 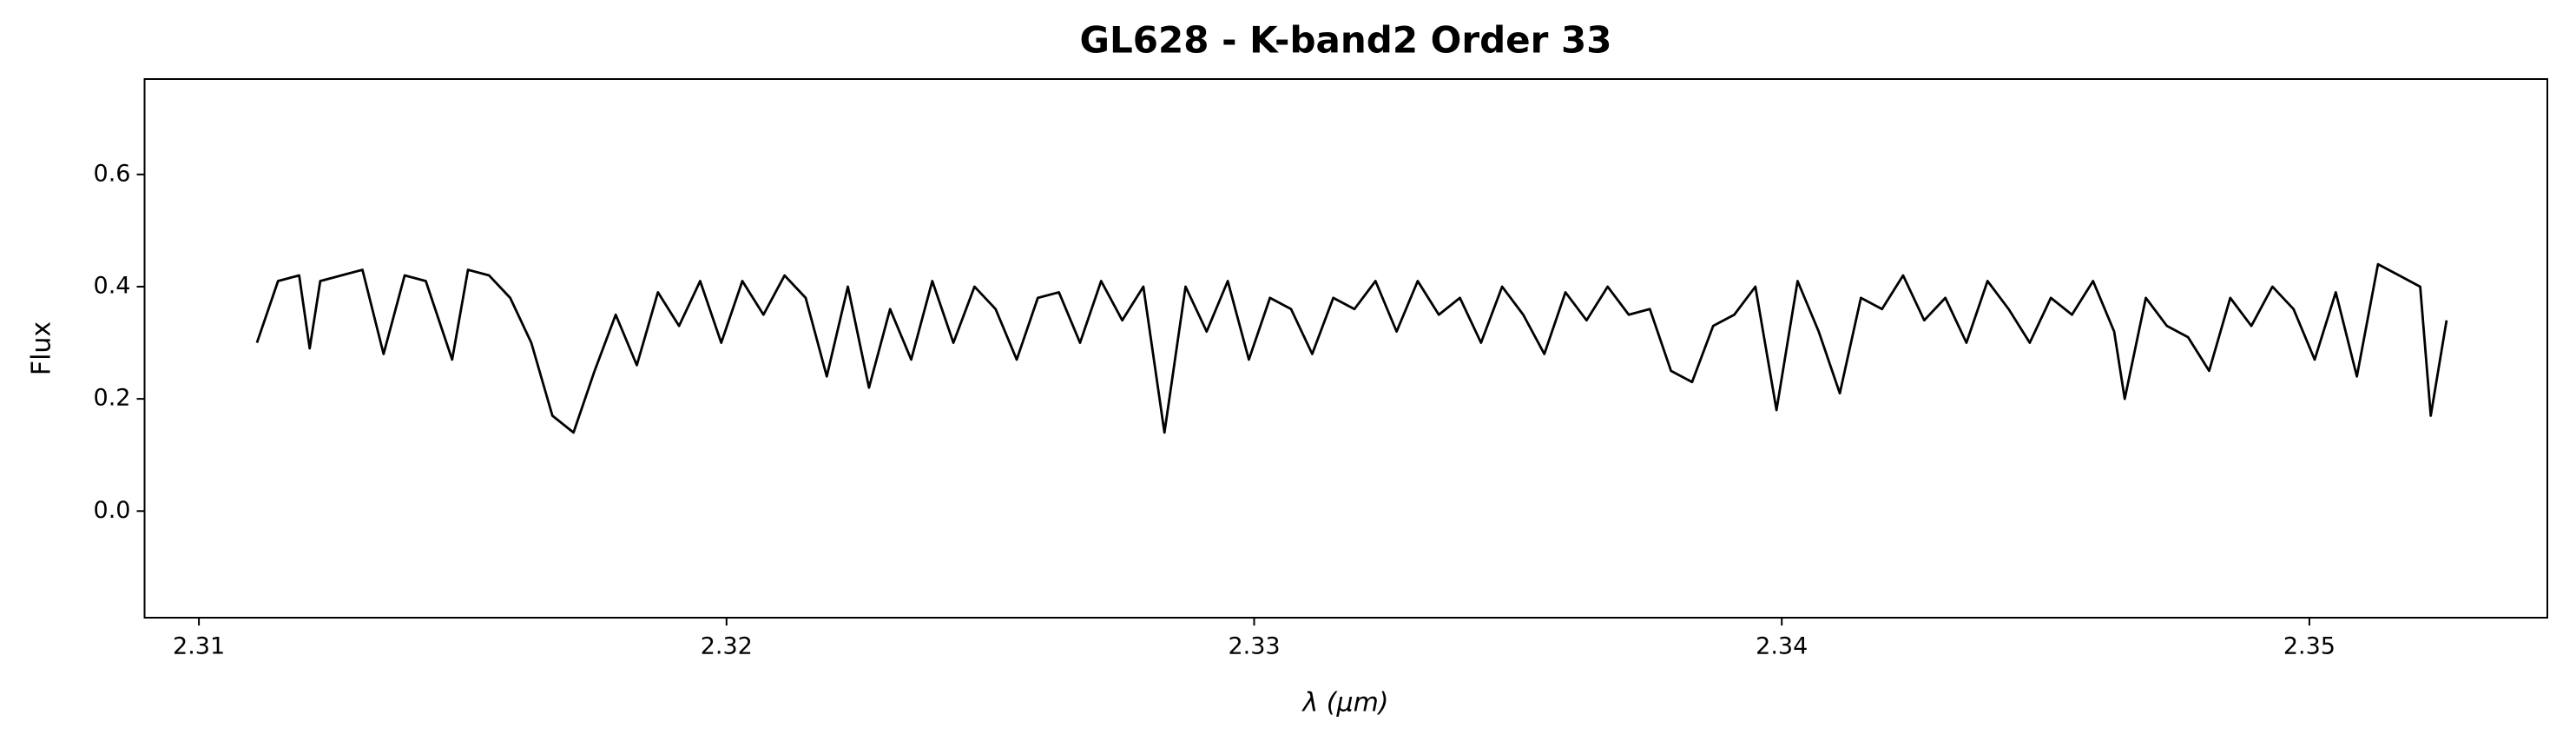 I want to click on x-tick-label: 2.34, so click(x=1782, y=646).